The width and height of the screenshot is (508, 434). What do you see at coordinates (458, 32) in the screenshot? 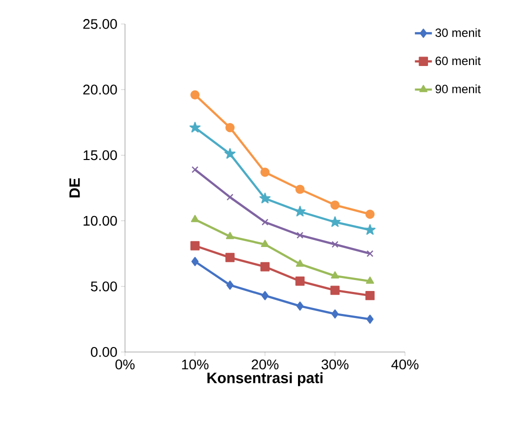
I see `legend-label: 30 menit` at bounding box center [458, 32].